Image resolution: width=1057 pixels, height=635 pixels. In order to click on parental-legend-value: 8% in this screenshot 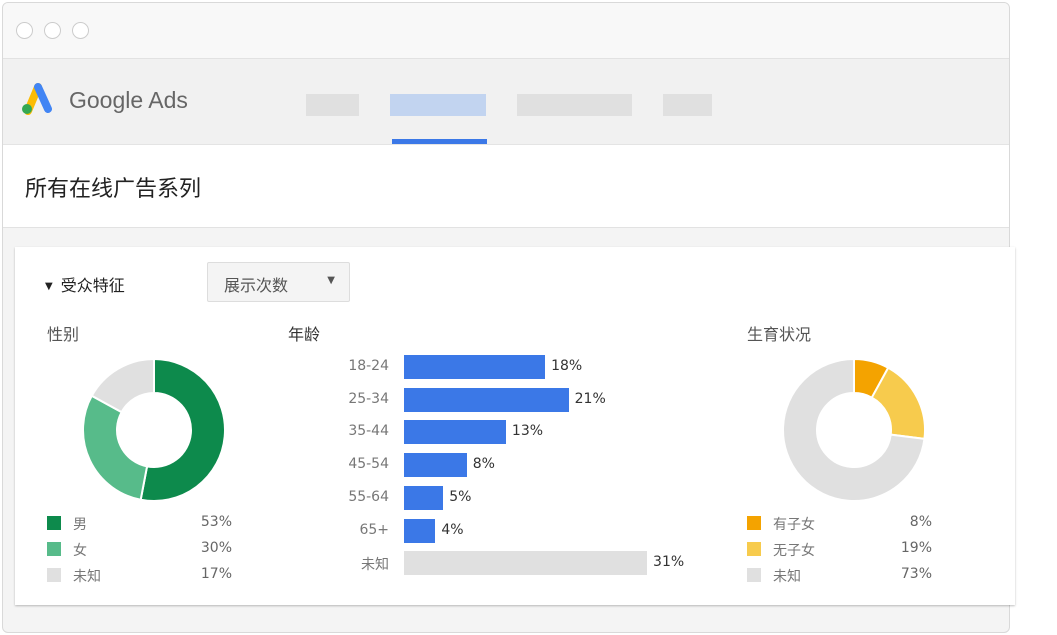, I will do `click(920, 522)`.